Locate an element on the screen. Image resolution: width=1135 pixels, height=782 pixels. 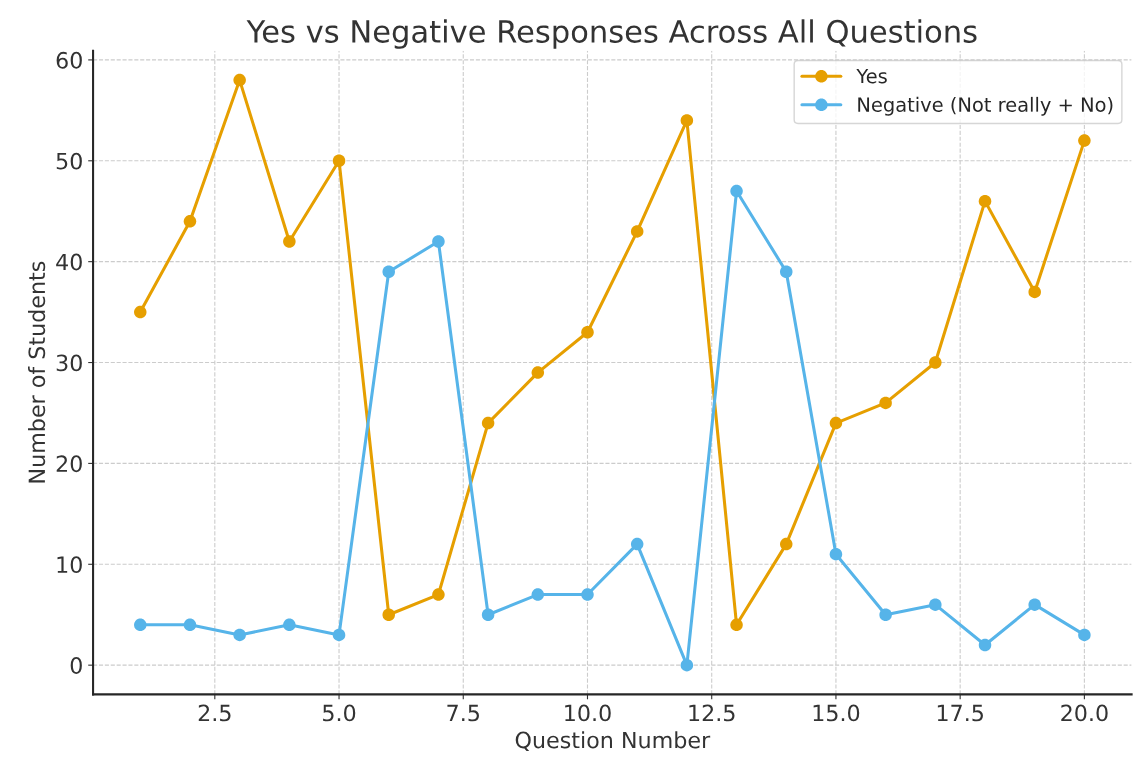
y-tick-label: 20 is located at coordinates (69, 464).